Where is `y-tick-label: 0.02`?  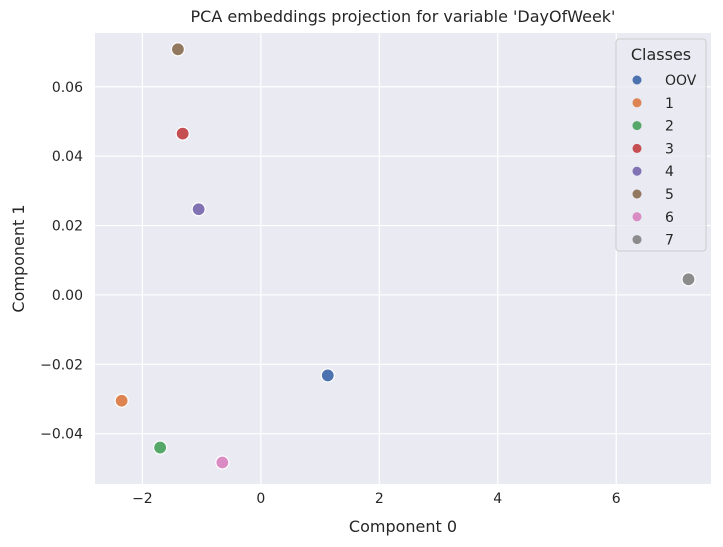
y-tick-label: 0.02 is located at coordinates (67, 227).